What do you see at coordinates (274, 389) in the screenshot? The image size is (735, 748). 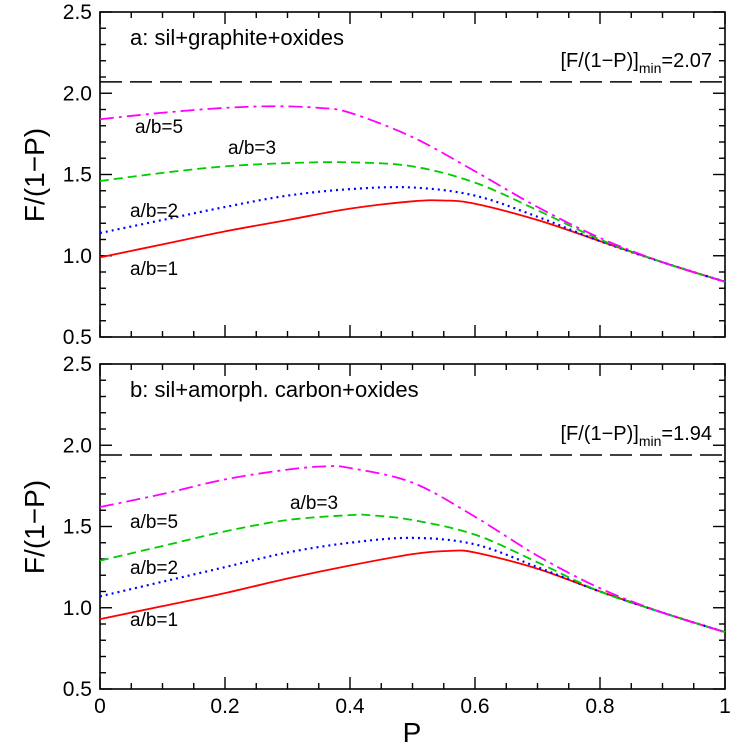 I see `panel-b-title: b: sil+amorph. carbon+oxides` at bounding box center [274, 389].